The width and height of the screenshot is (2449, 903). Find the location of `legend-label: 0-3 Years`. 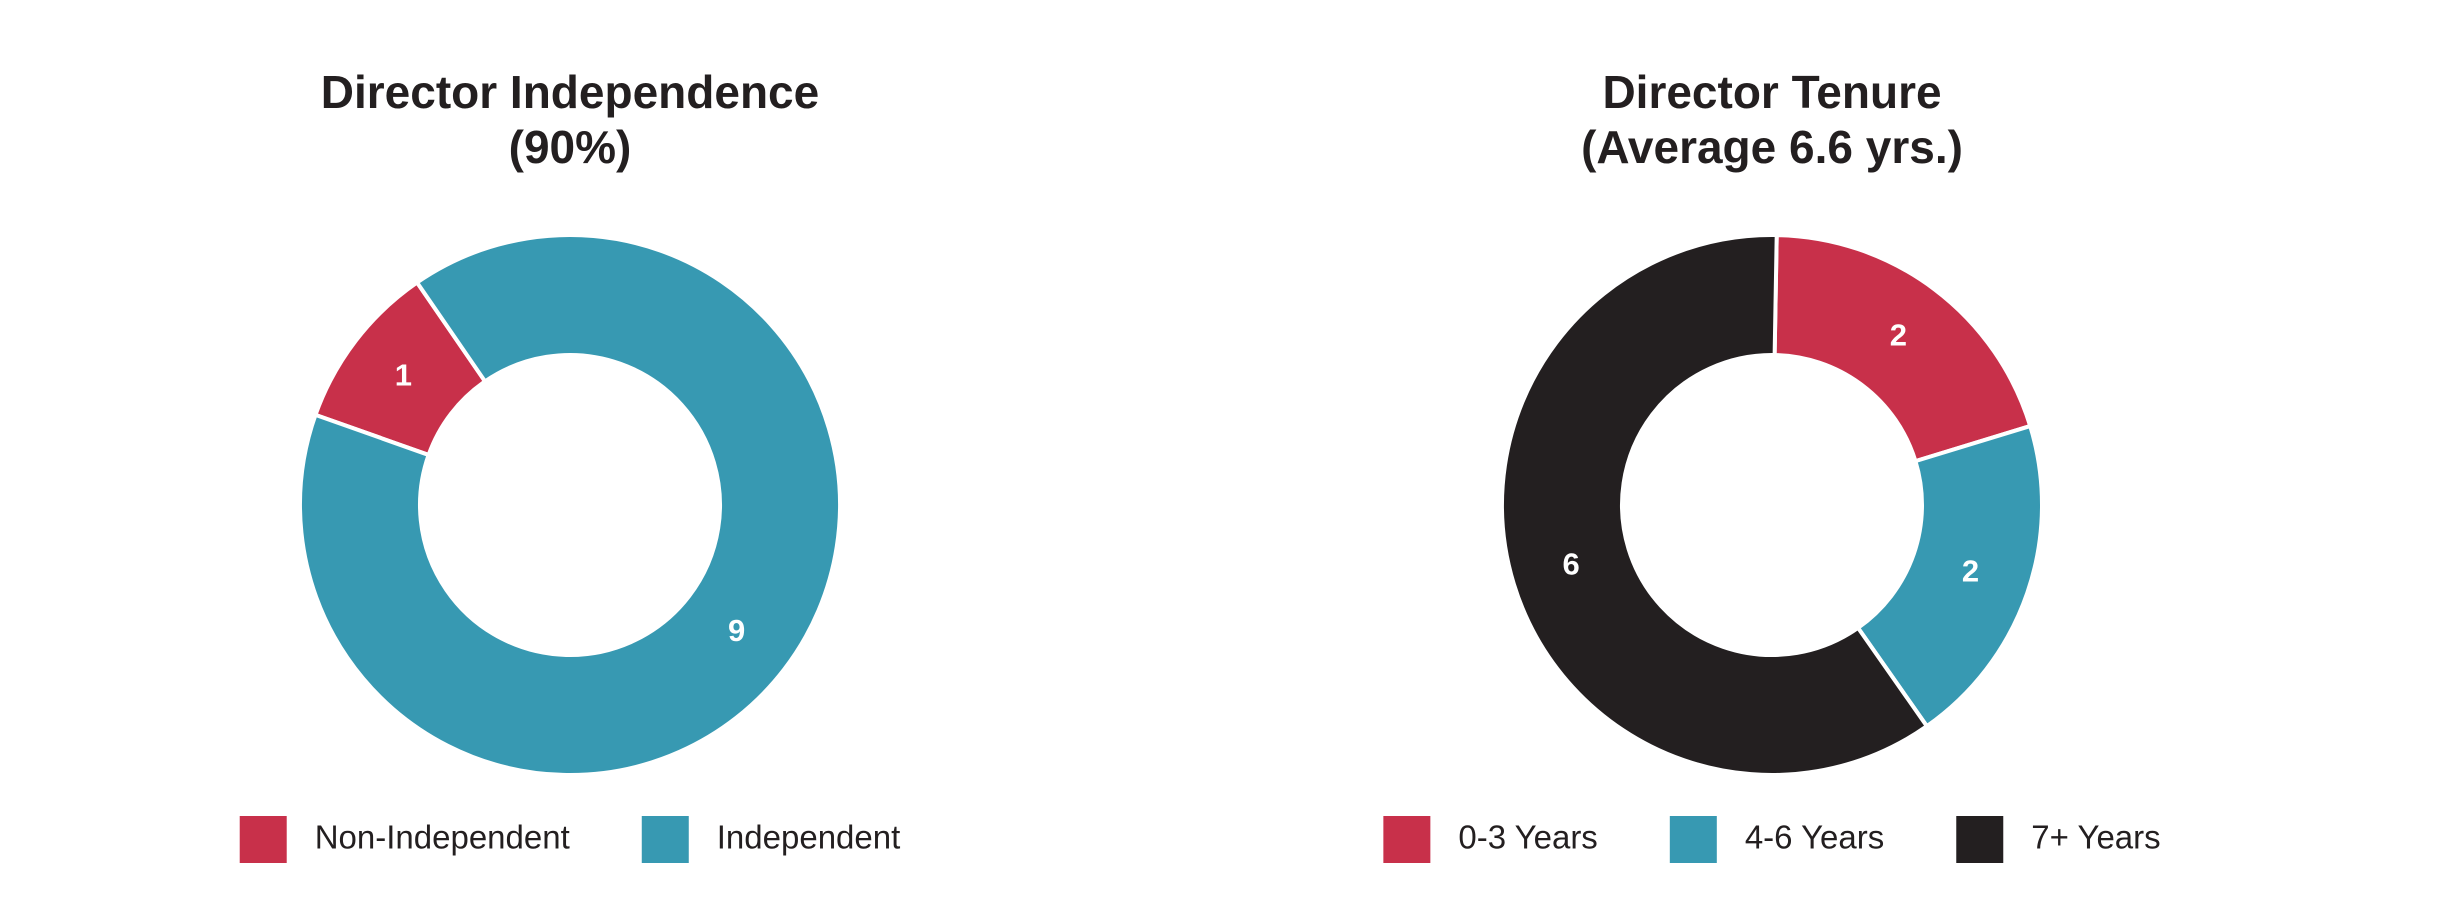

legend-label: 0-3 Years is located at coordinates (1527, 837).